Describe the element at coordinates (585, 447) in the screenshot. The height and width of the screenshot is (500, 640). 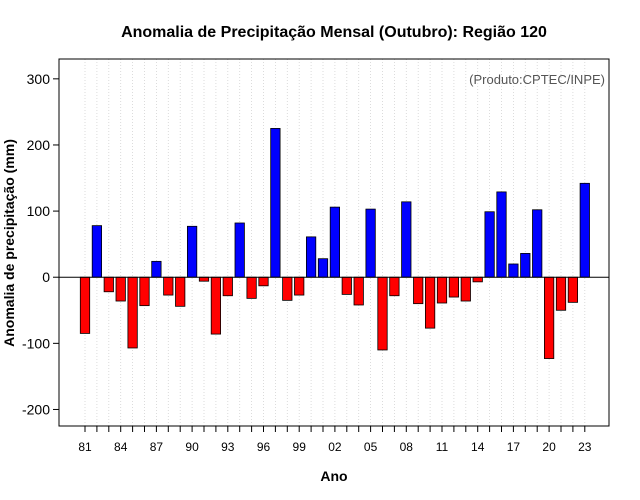
I see `x-tick-label: 23` at that location.